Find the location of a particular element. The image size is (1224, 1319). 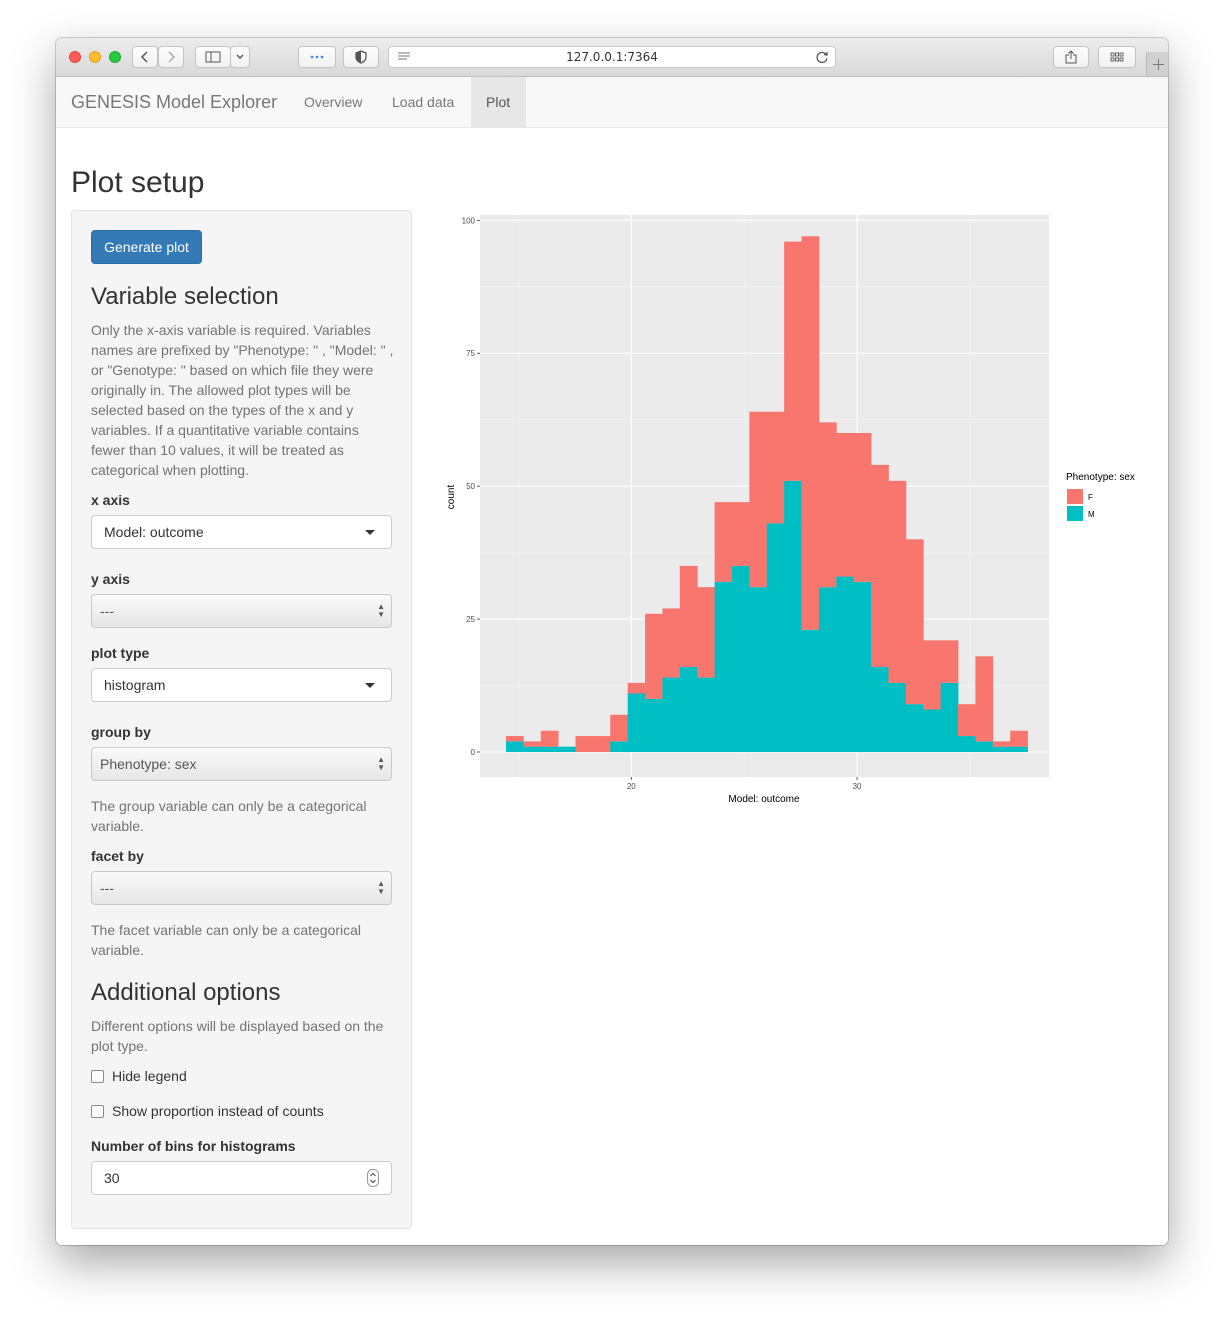

page-title: Plot setup is located at coordinates (138, 182).